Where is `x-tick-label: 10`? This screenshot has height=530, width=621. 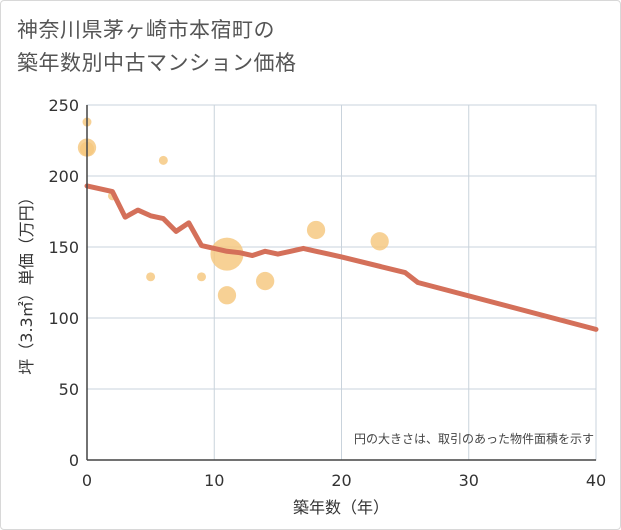 x-tick-label: 10 is located at coordinates (214, 480).